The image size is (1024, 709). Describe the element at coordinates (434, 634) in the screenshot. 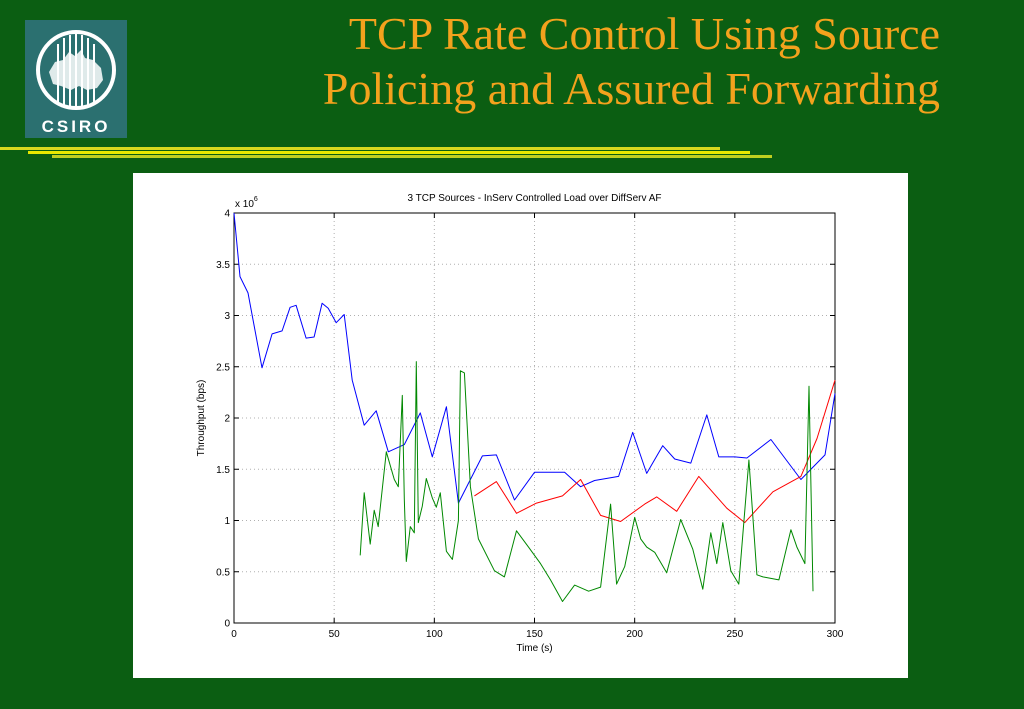

I see `x-tick-label: 100` at that location.